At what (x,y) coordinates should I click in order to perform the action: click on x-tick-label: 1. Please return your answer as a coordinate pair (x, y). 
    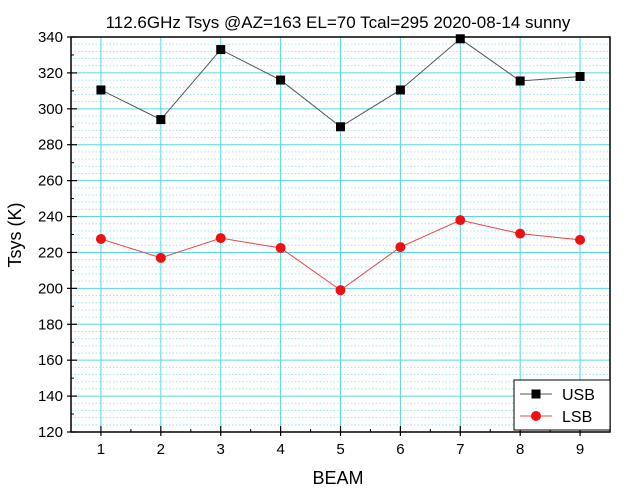
    Looking at the image, I should click on (101, 449).